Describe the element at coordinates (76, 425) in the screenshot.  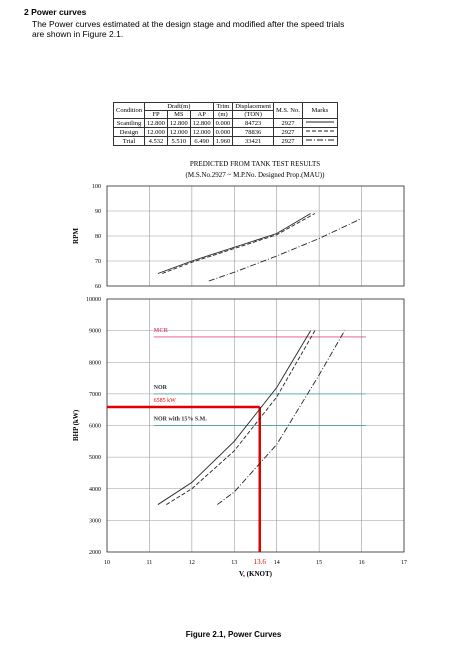
I see `y-axis-label: BHP (kW)` at that location.